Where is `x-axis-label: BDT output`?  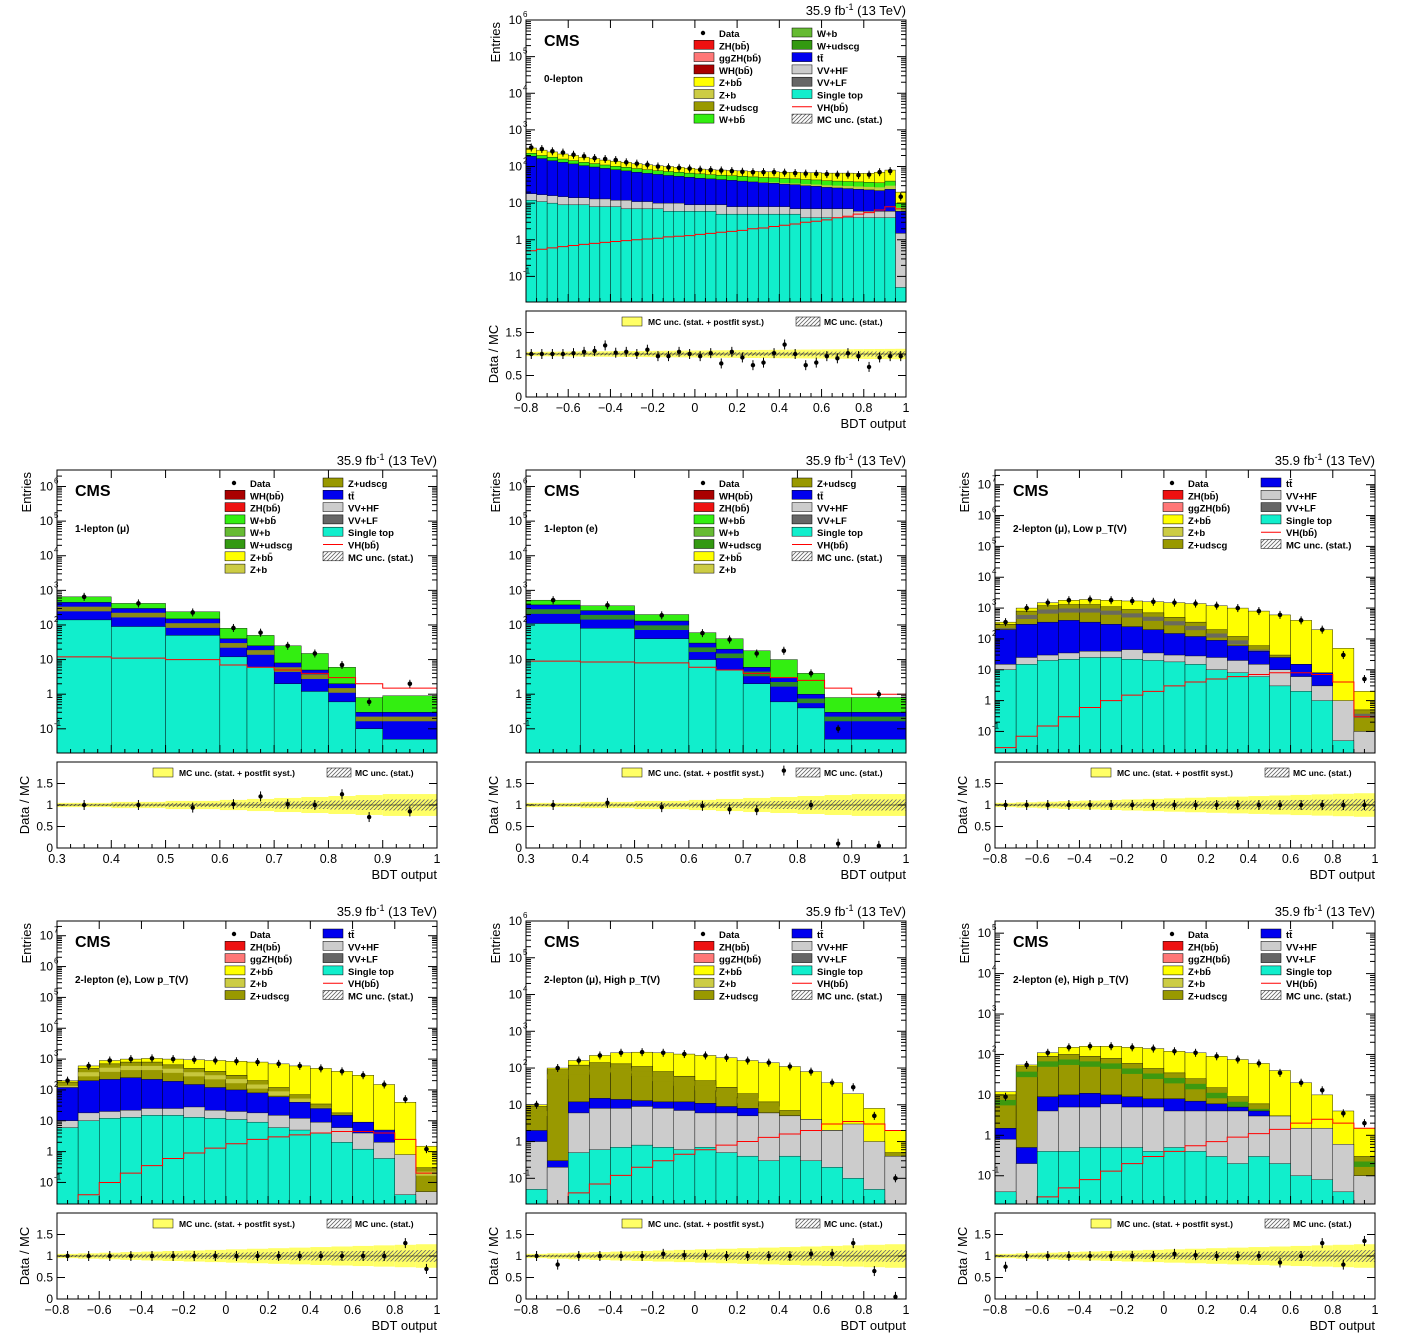 x-axis-label: BDT output is located at coordinates (873, 1325).